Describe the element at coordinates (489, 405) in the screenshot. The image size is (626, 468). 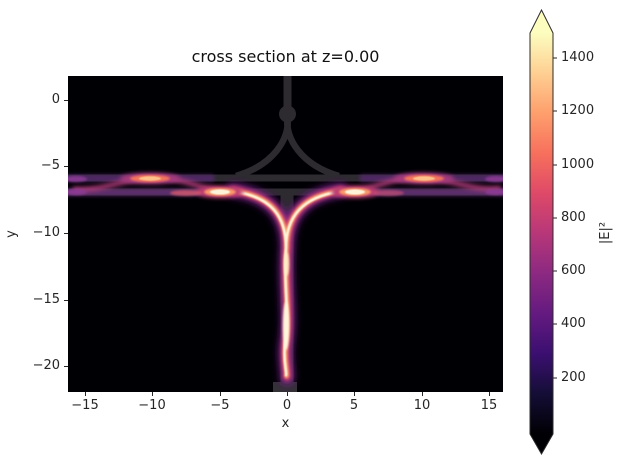
I see `x-tick-label: 15` at that location.